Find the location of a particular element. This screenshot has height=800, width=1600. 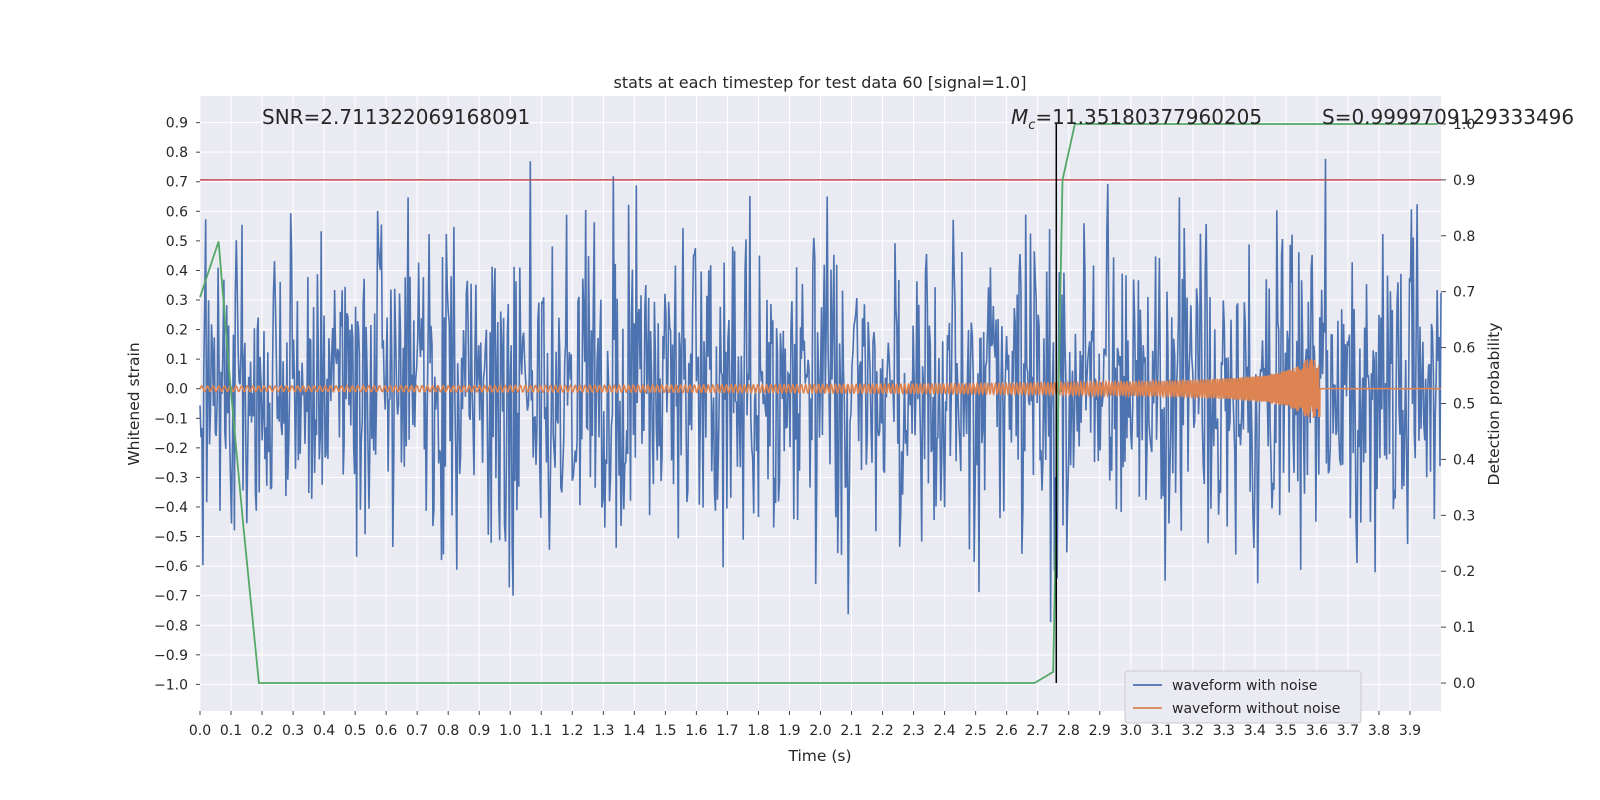

chirp-mass-subscript: c is located at coordinates (1031, 125).